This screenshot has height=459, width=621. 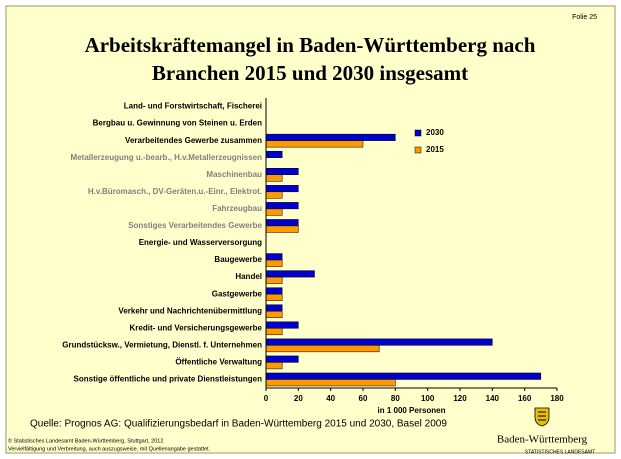 What do you see at coordinates (237, 208) in the screenshot?
I see `category-label: Fahrzeugbau` at bounding box center [237, 208].